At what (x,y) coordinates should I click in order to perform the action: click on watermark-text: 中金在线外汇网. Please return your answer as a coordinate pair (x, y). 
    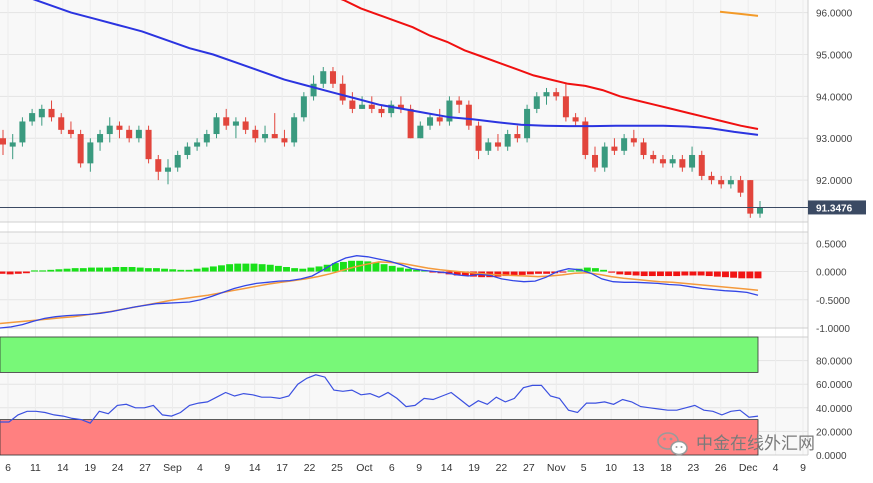
    Looking at the image, I should click on (755, 444).